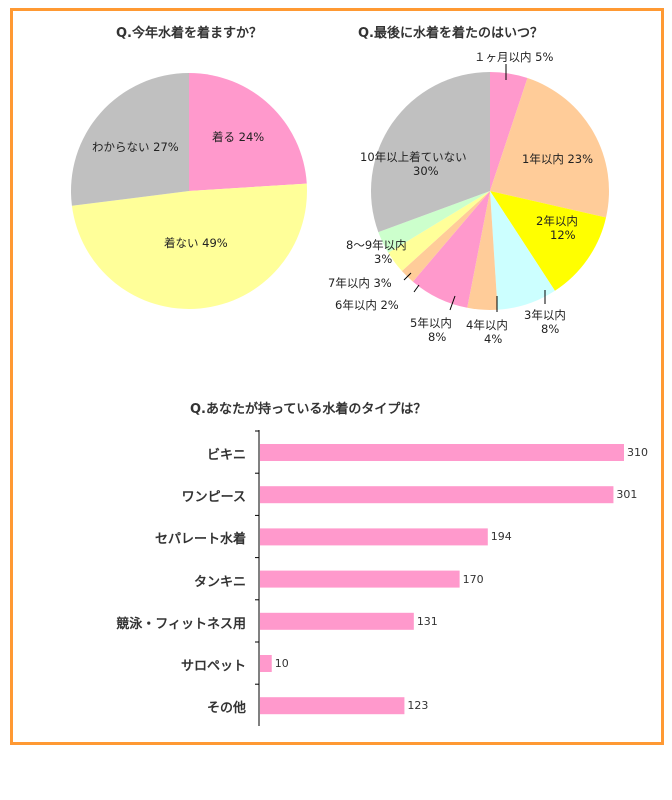  Describe the element at coordinates (557, 221) in the screenshot. I see `pie2-label: 2年以内` at that location.